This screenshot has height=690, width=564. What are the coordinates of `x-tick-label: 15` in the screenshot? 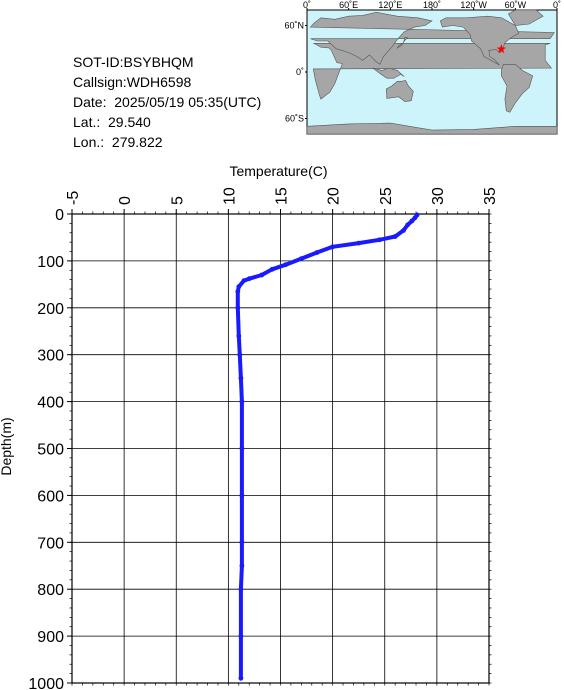 It's located at (282, 196).